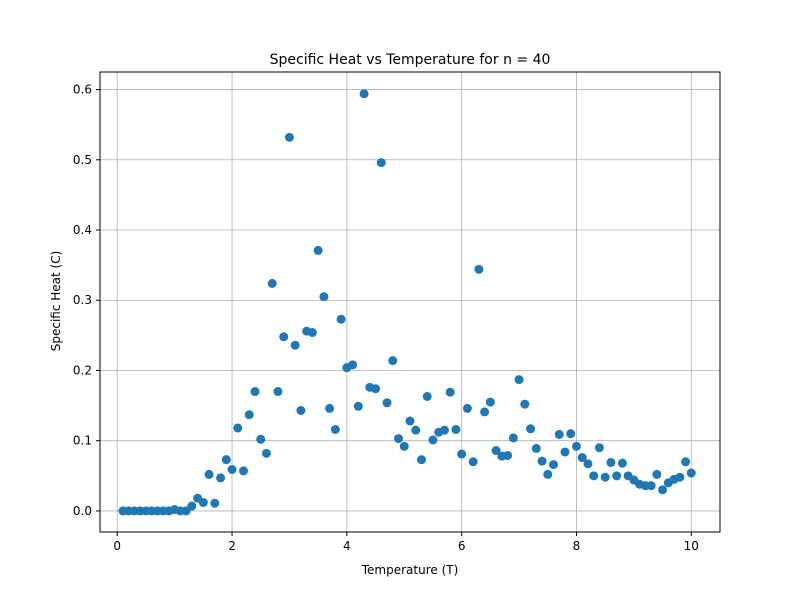 Image resolution: width=800 pixels, height=604 pixels. I want to click on y-tick-label: 0.0, so click(82, 511).